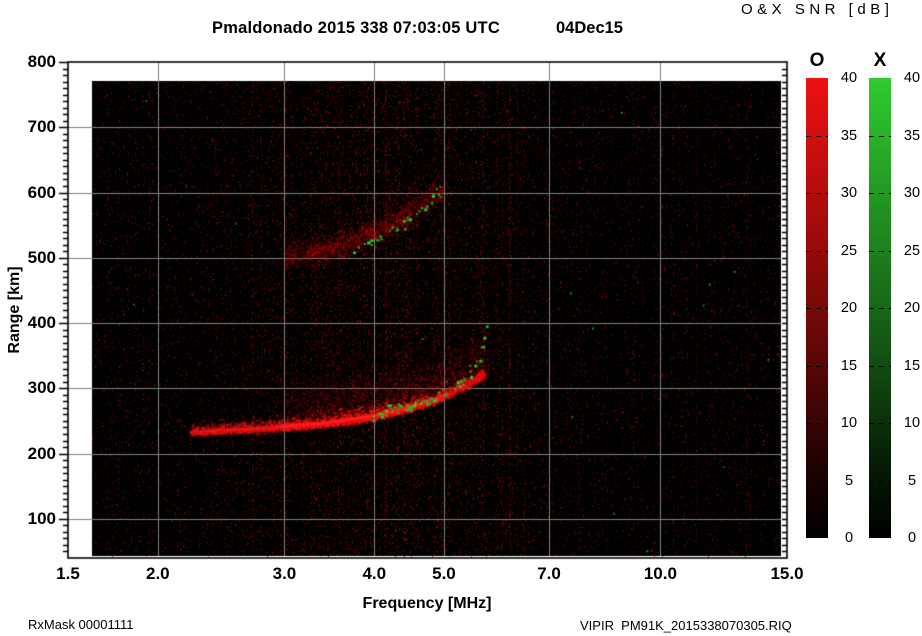 Image resolution: width=922 pixels, height=636 pixels. What do you see at coordinates (284, 573) in the screenshot?
I see `x-tick-label: 3.0` at bounding box center [284, 573].